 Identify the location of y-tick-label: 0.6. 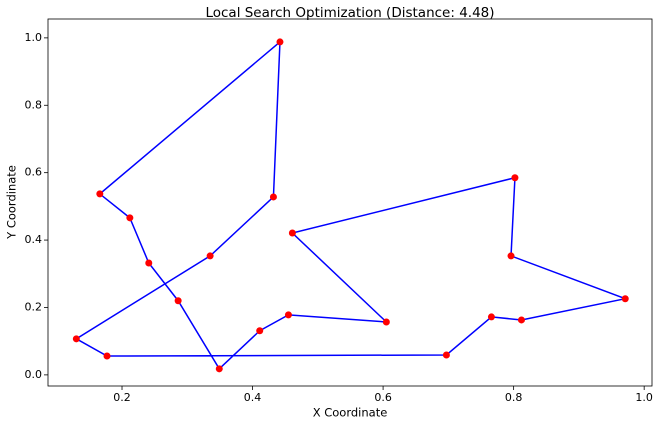
(34, 172).